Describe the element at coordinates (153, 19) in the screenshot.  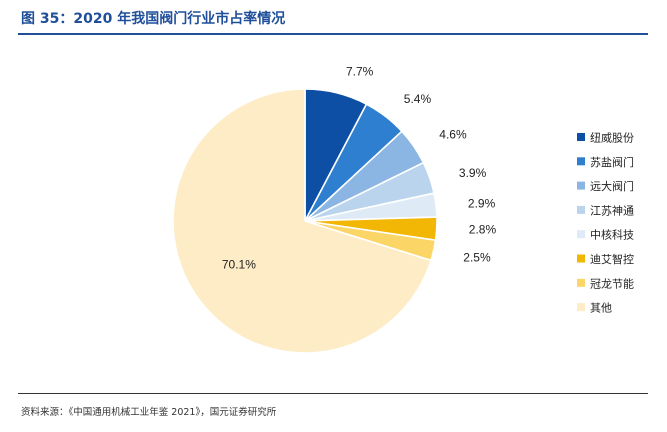
I see `chart-title: 图 35：2020 年我国阀门行业市占率情况` at that location.